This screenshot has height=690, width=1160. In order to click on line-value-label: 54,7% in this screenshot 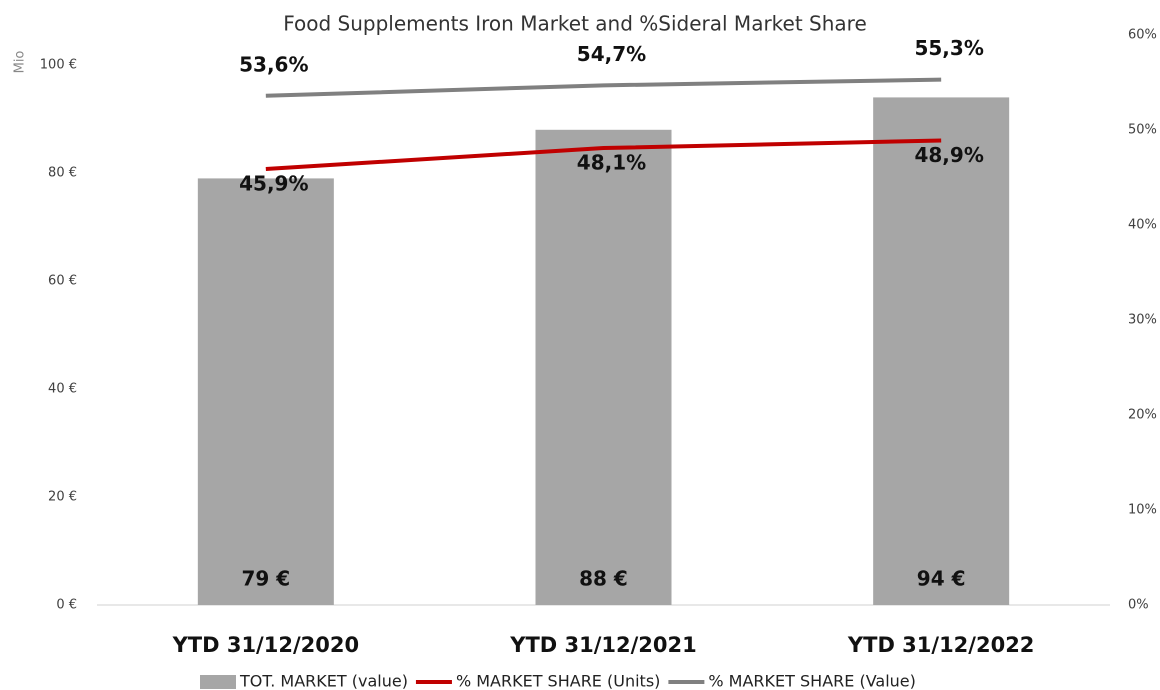, I will do `click(611, 54)`.